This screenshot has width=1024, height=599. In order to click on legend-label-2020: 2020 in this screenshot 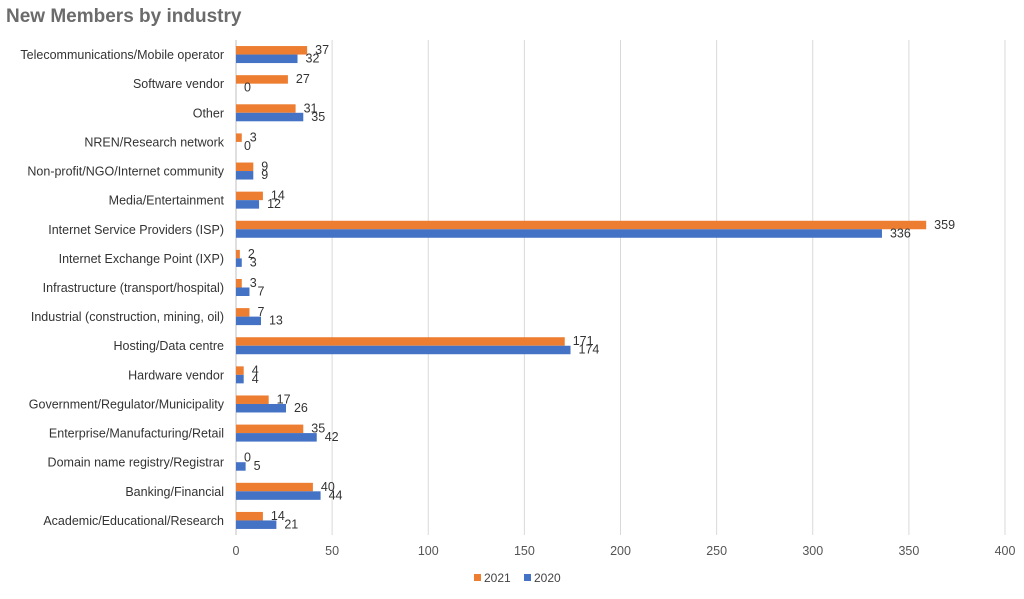, I will do `click(547, 578)`.